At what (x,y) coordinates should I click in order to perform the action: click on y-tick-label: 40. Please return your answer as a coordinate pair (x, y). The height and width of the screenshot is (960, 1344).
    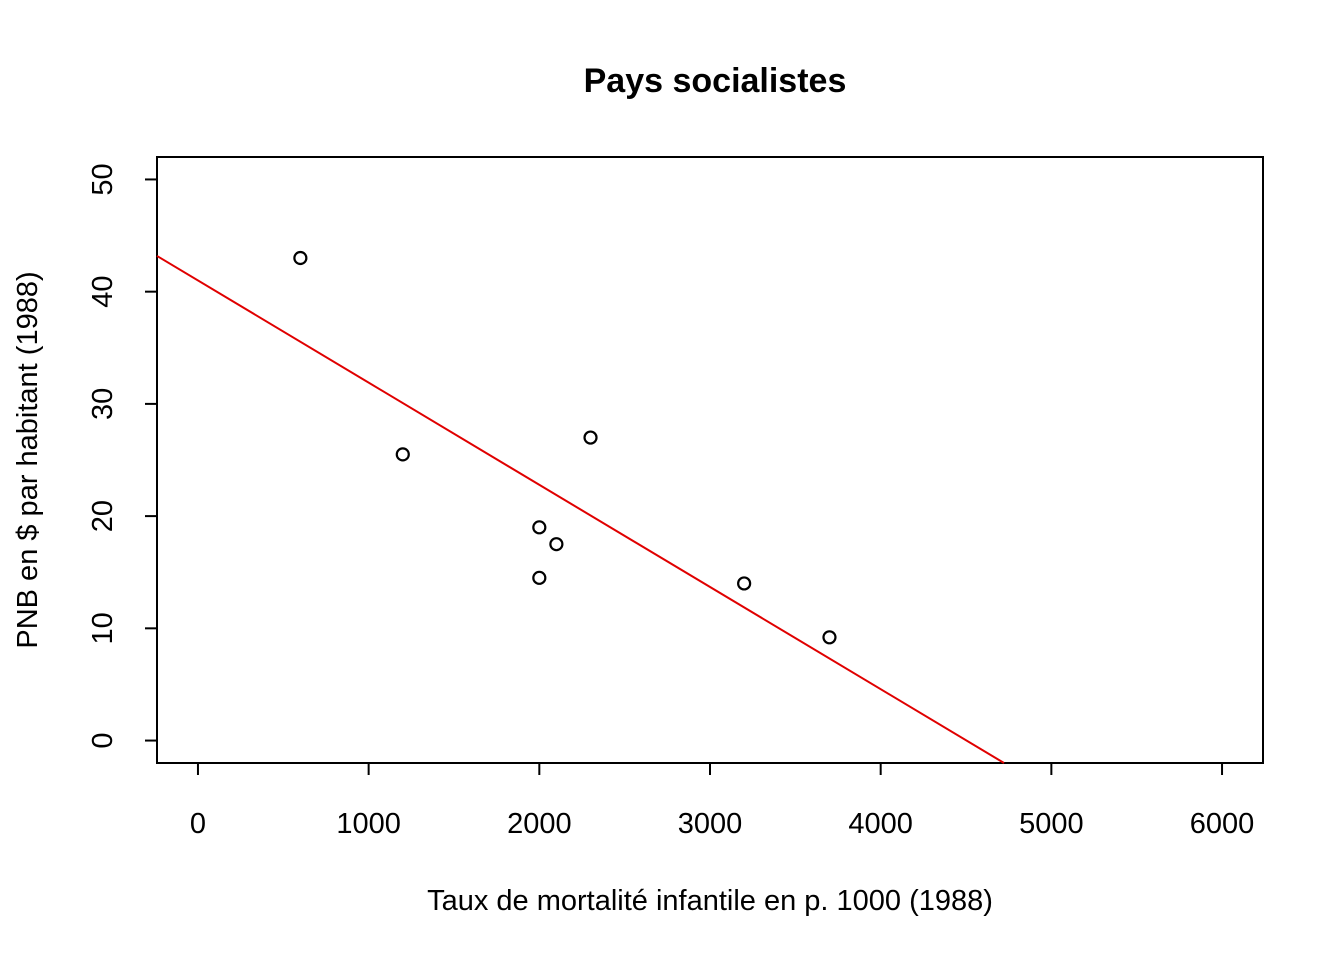
    Looking at the image, I should click on (103, 292).